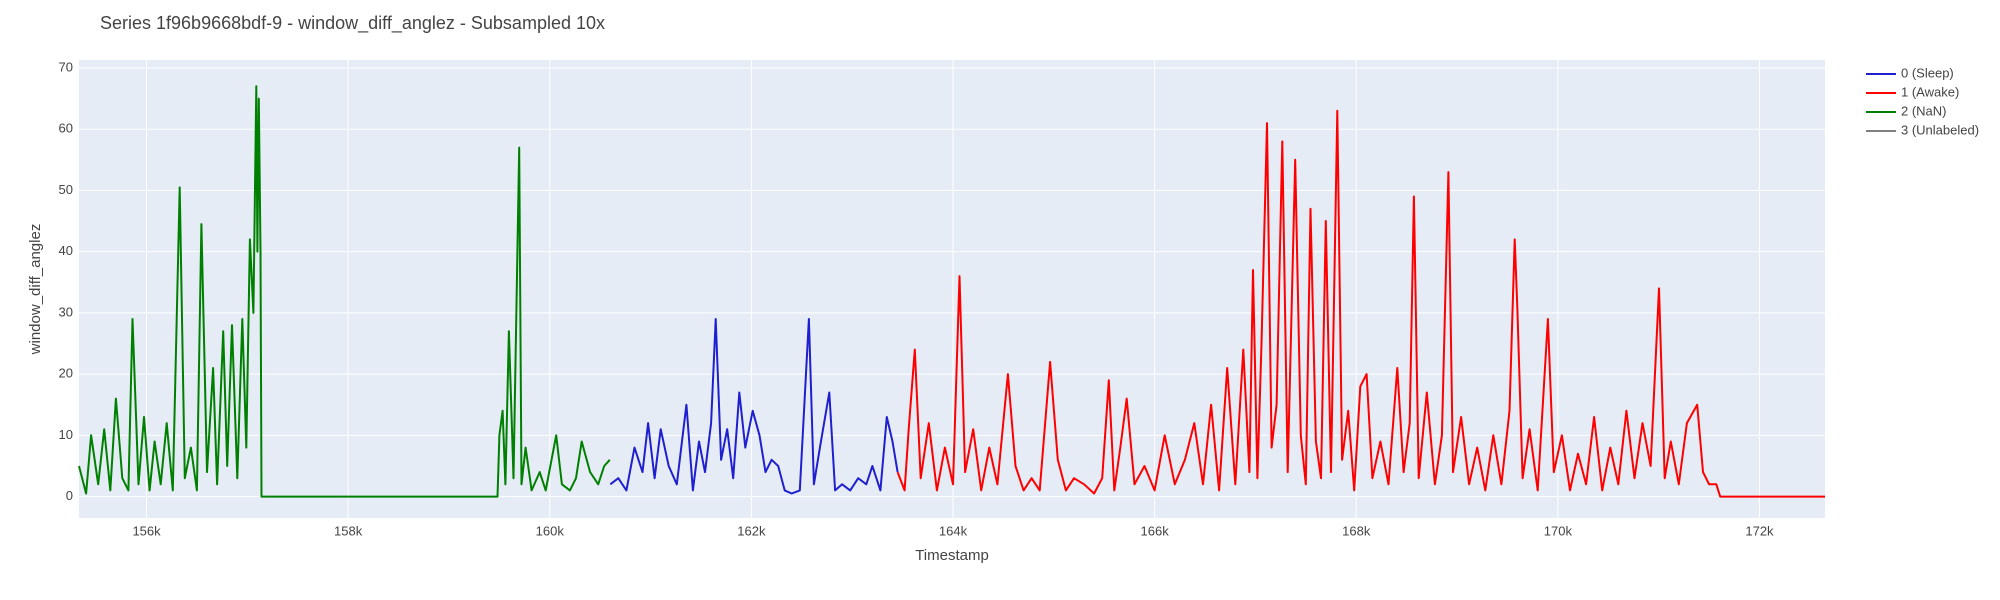  What do you see at coordinates (66, 434) in the screenshot?
I see `y-tick-label: 10` at bounding box center [66, 434].